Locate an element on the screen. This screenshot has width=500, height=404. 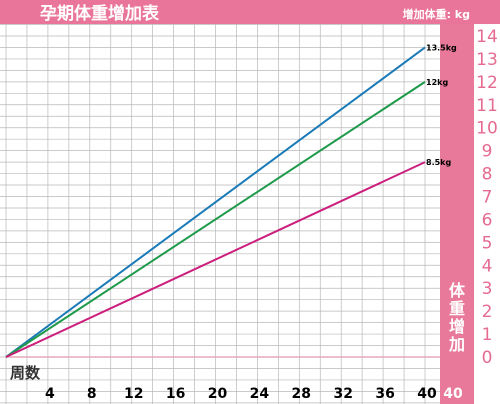
x-tick-label: 16 is located at coordinates (175, 394).